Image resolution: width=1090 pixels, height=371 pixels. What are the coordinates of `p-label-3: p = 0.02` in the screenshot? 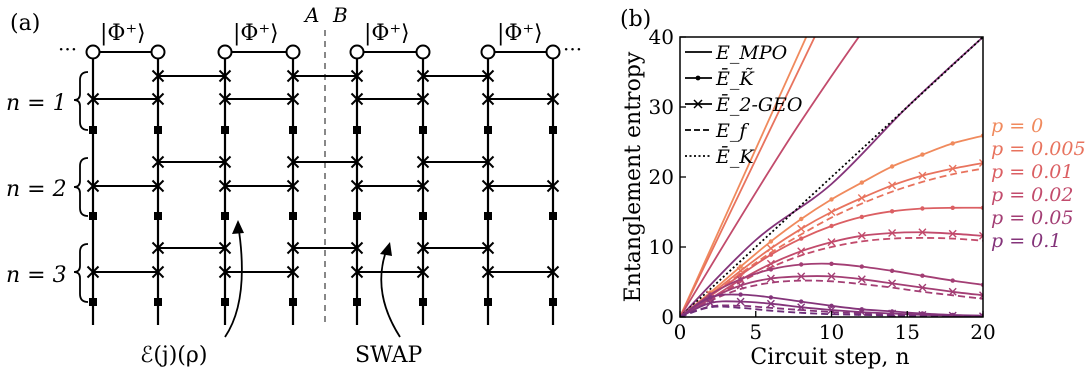 It's located at (1032, 195).